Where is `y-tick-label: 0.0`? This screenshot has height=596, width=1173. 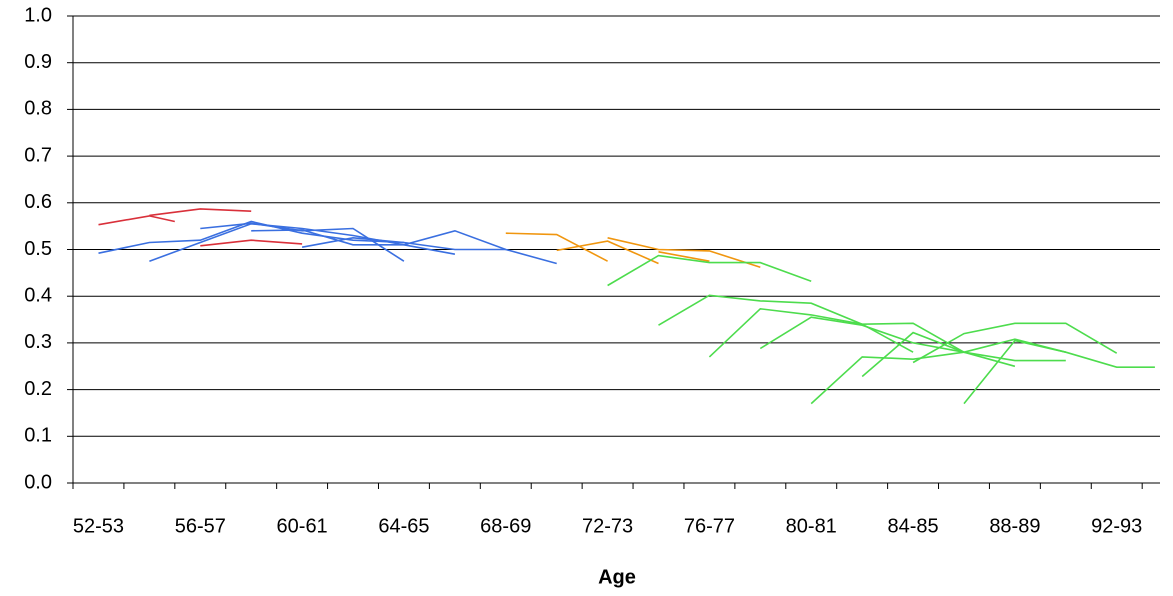 y-tick-label: 0.0 is located at coordinates (38, 482).